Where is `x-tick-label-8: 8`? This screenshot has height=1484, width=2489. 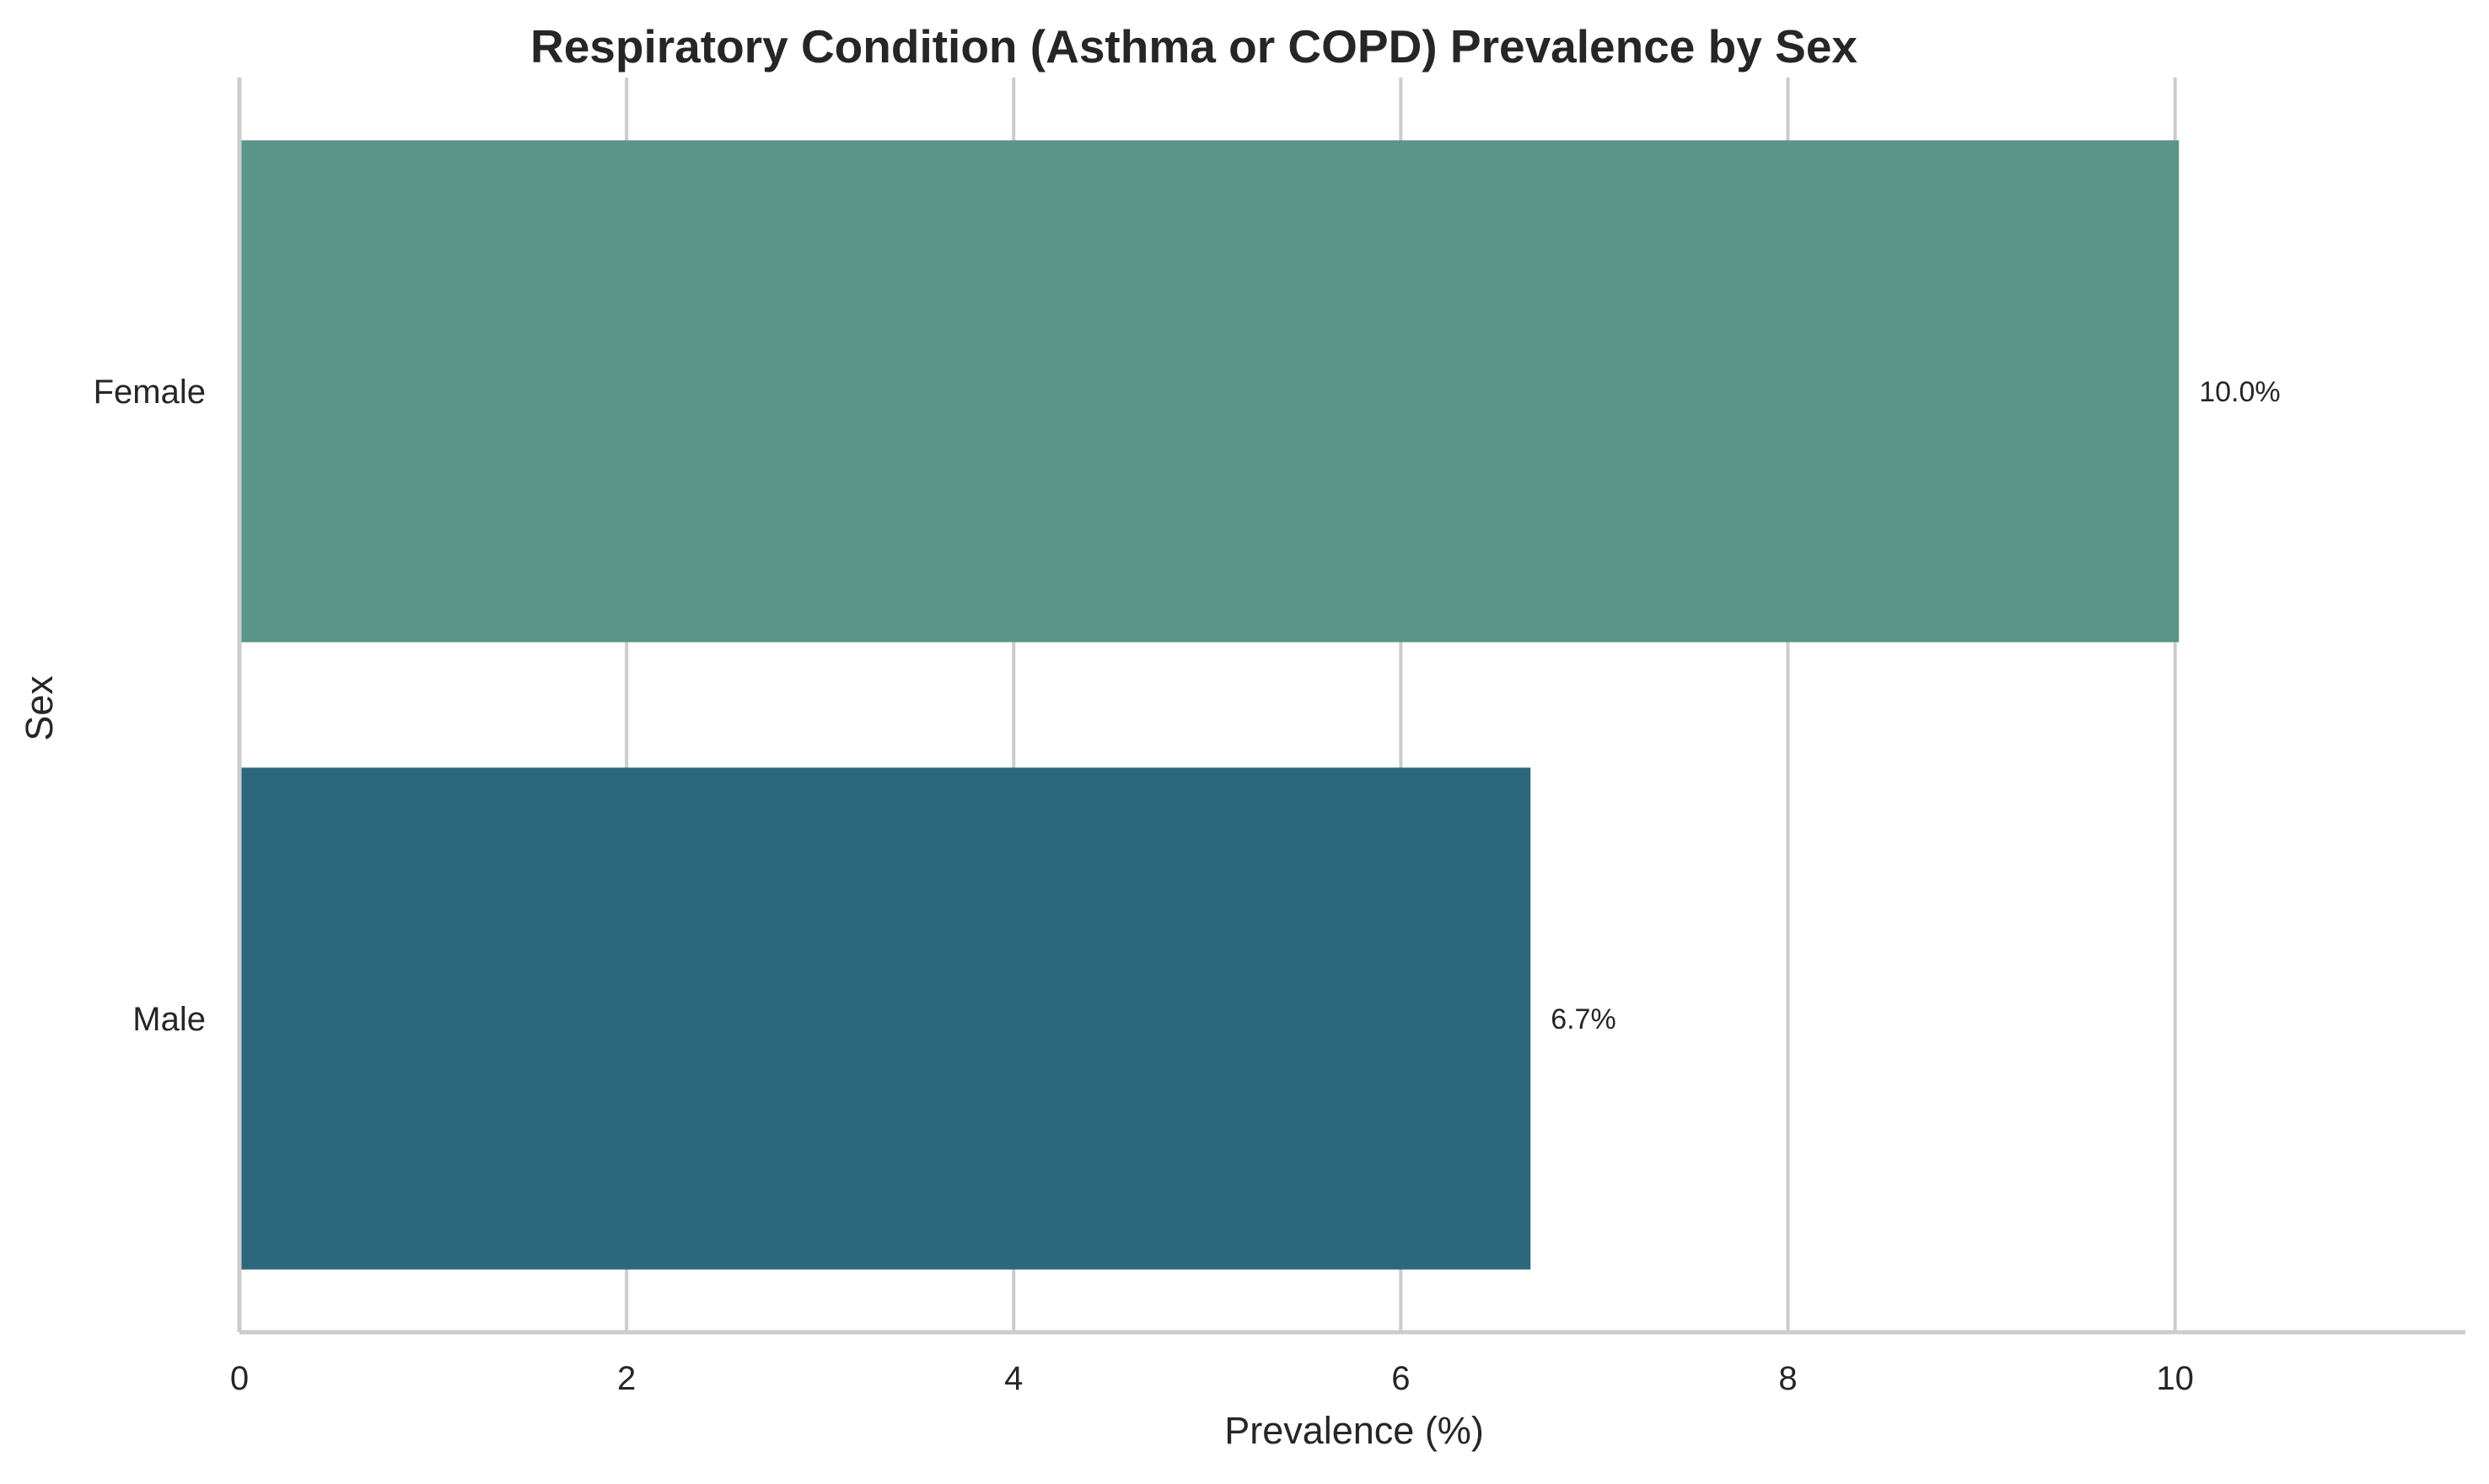
x-tick-label-8: 8 is located at coordinates (1787, 1378).